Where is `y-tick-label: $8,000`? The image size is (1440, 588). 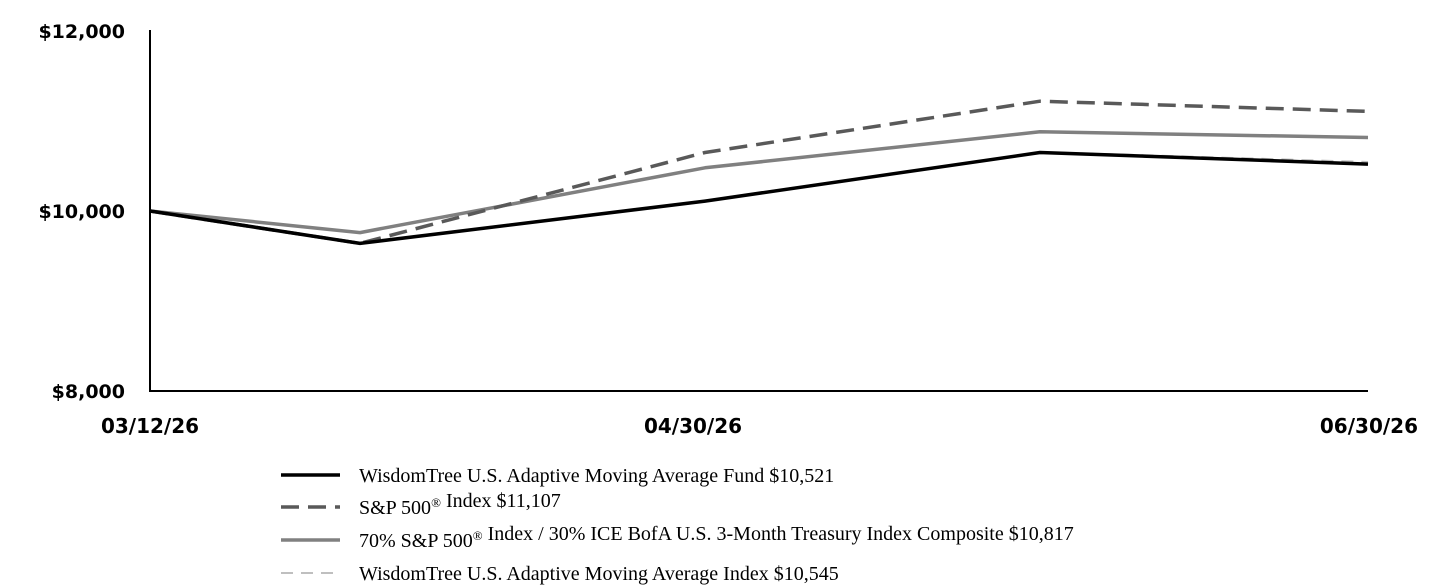 y-tick-label: $8,000 is located at coordinates (88, 392).